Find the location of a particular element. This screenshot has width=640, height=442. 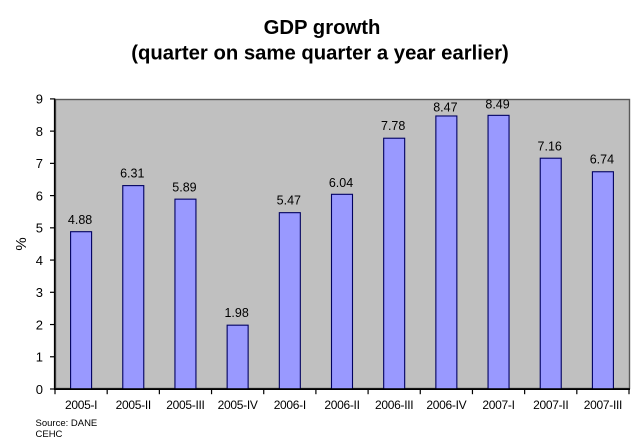

svg-text: 2005-II is located at coordinates (133, 405).